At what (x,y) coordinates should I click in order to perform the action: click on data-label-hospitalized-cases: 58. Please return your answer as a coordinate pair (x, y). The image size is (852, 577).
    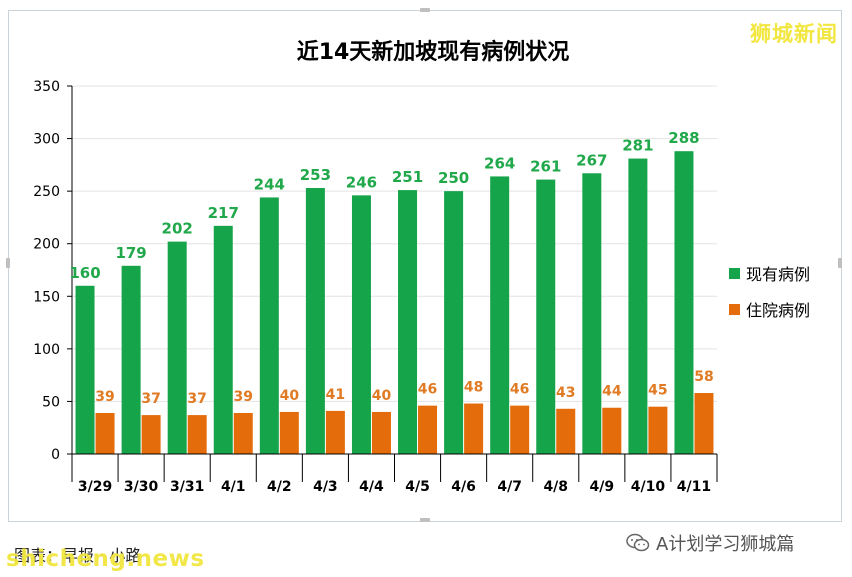
    Looking at the image, I should click on (703, 377).